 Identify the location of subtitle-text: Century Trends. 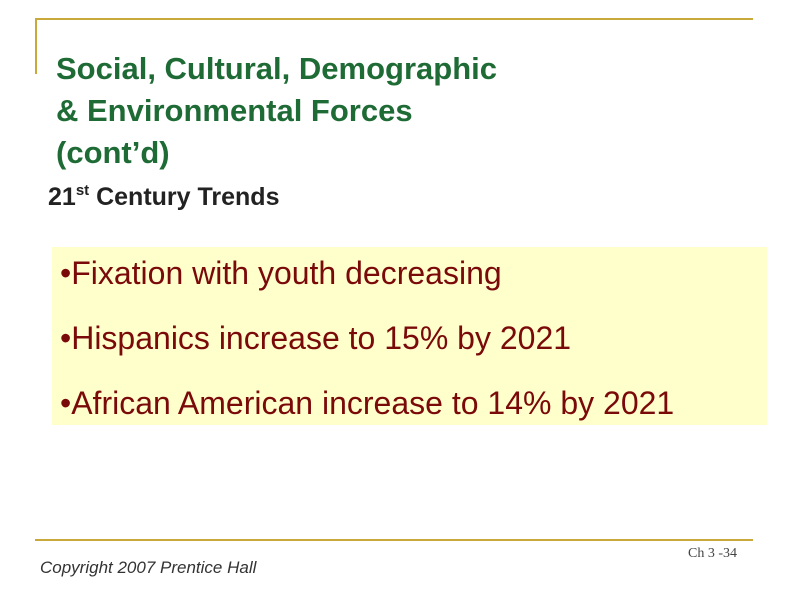
(184, 197).